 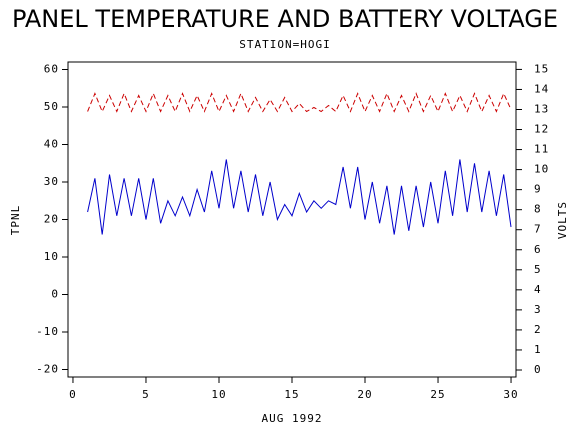 I want to click on x-tick-label: 20, so click(x=364, y=394).